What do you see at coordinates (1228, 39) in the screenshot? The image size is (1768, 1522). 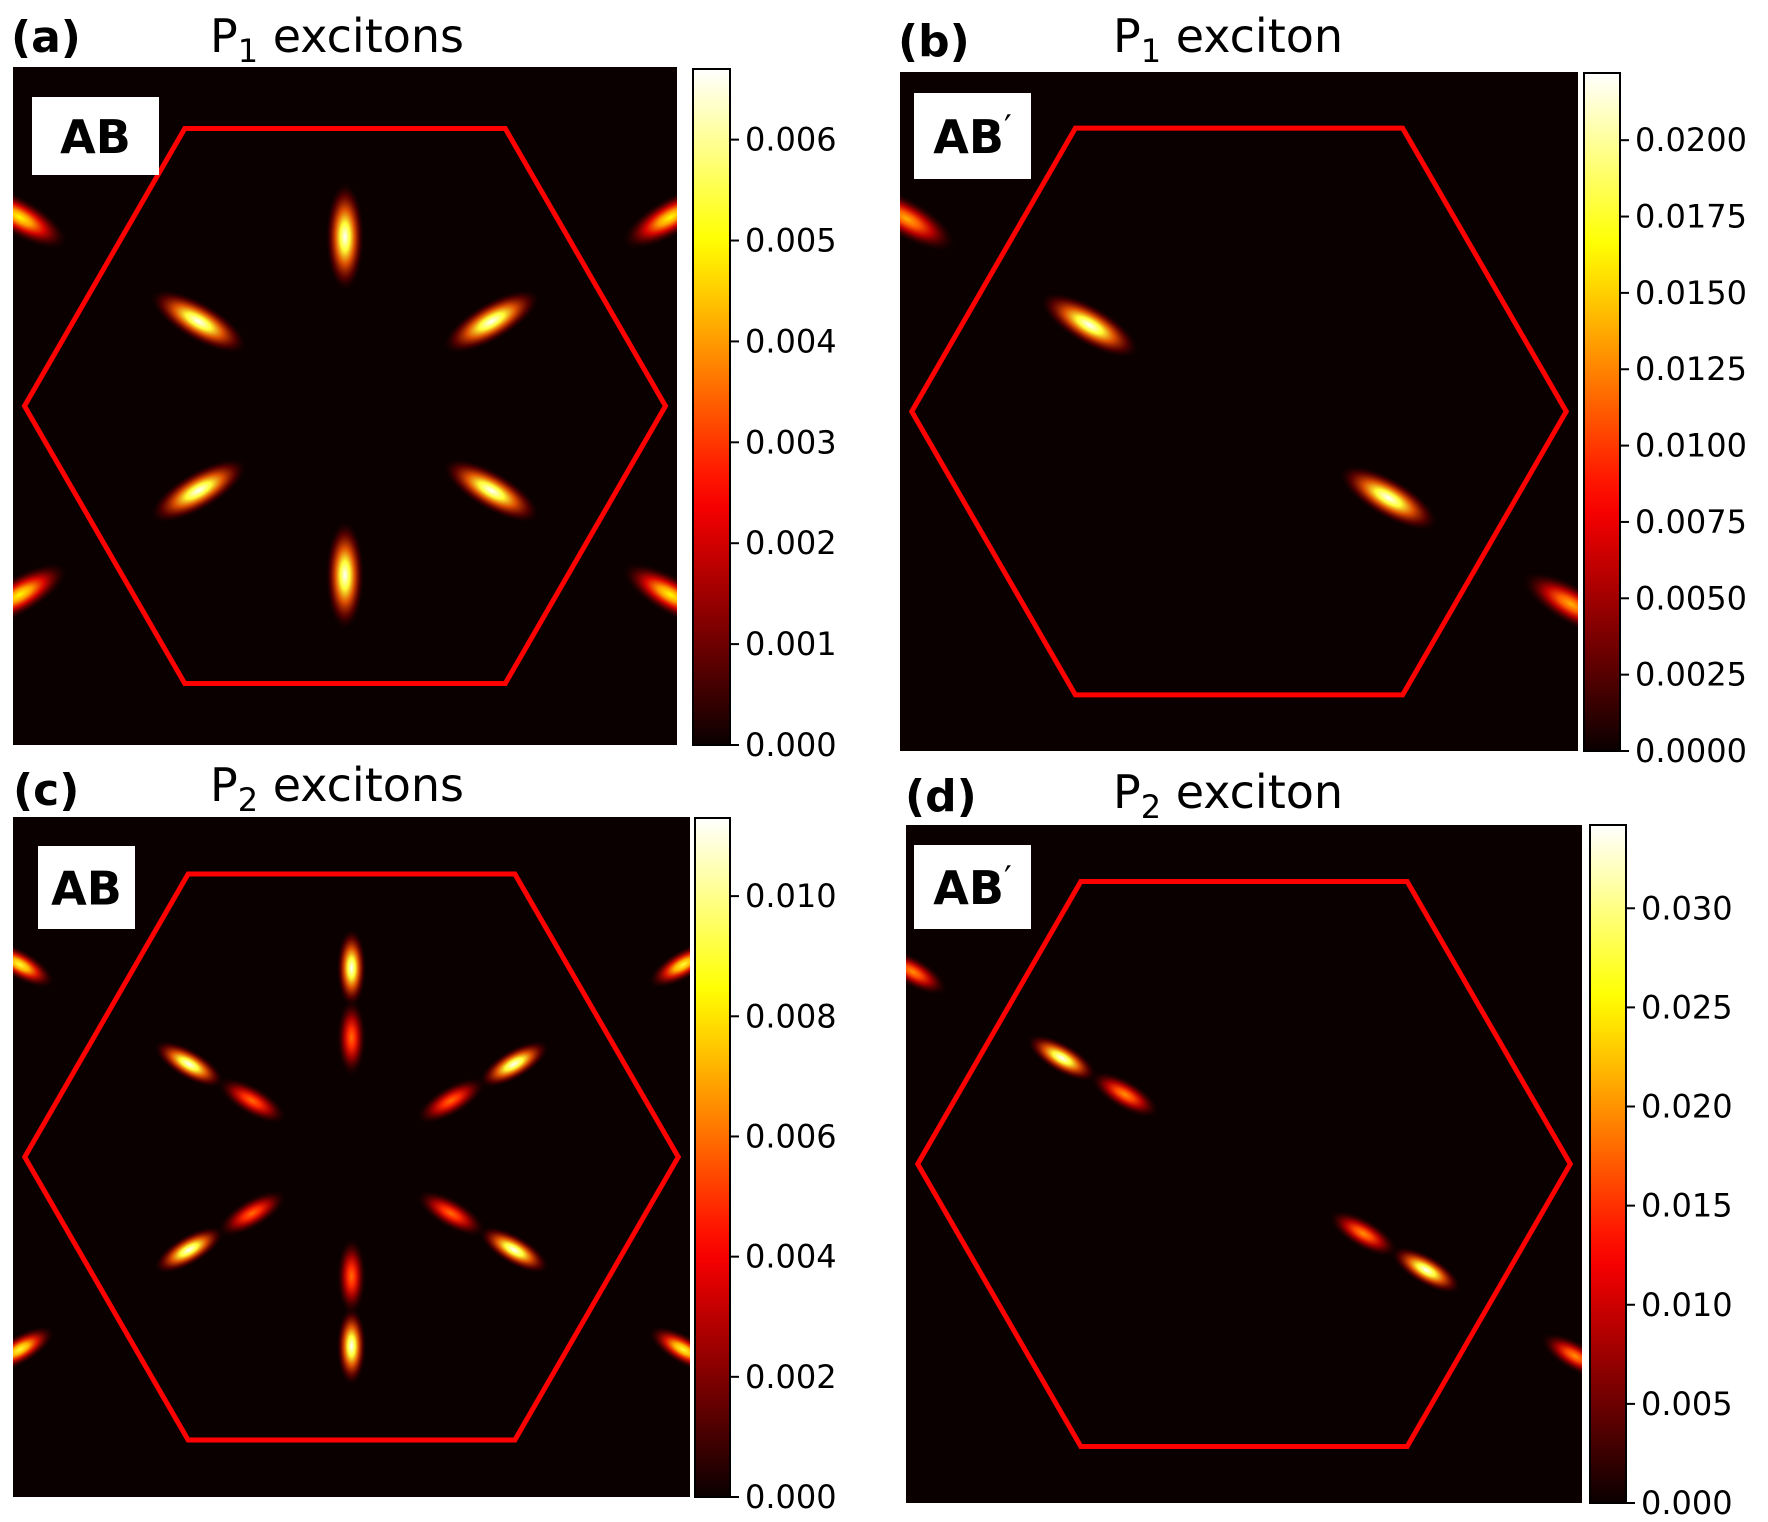 I see `panel-title: P1 exciton` at bounding box center [1228, 39].